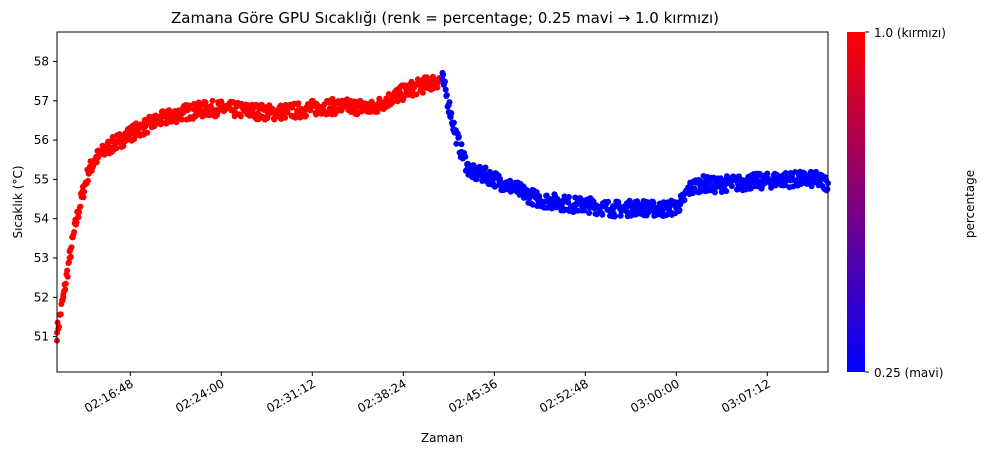 The height and width of the screenshot is (454, 987). What do you see at coordinates (655, 395) in the screenshot?
I see `x-tick-label: 03:00:00` at bounding box center [655, 395].